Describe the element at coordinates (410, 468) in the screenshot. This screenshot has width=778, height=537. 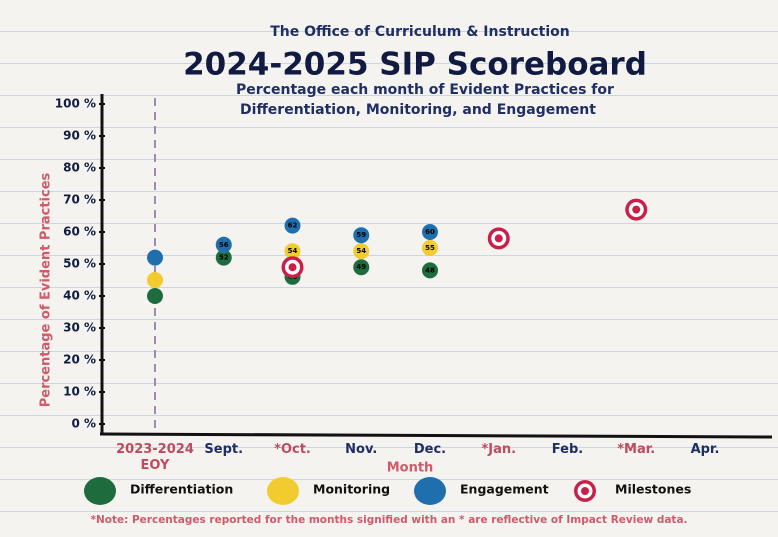
I see `x-axis-label: Month` at that location.